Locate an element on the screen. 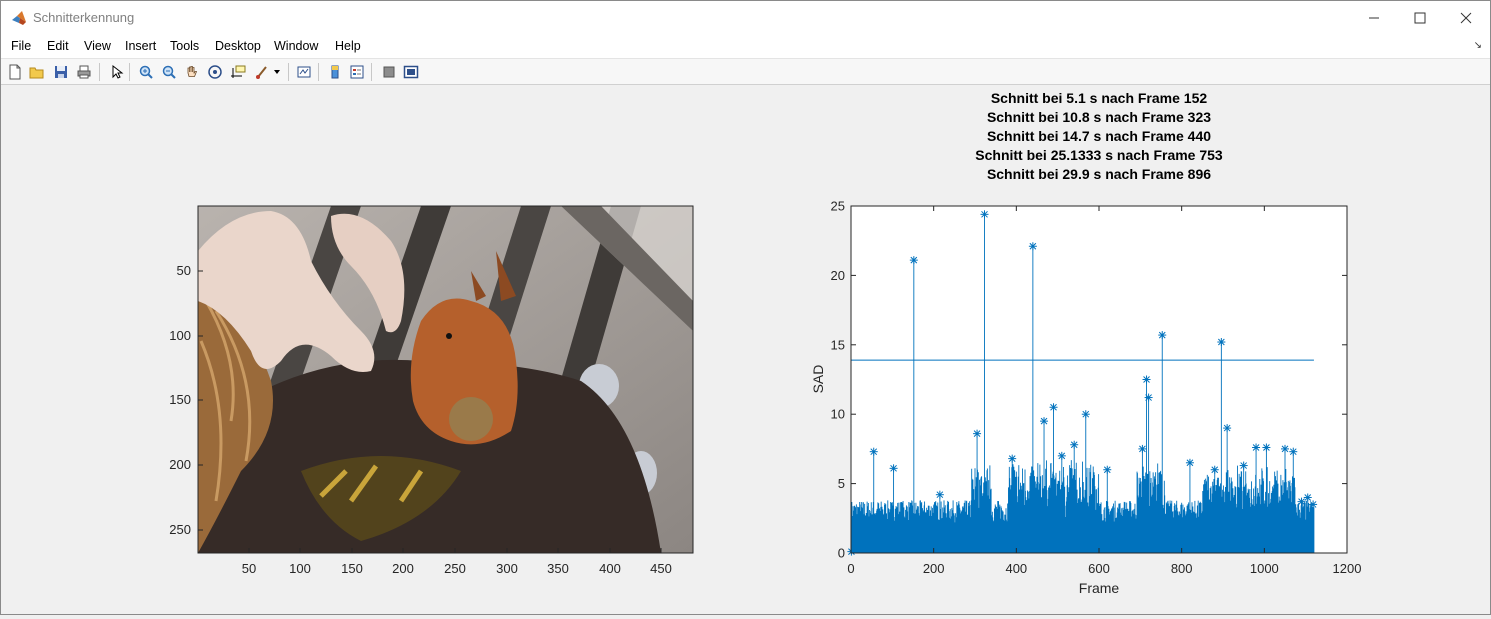 The height and width of the screenshot is (619, 1491). x-axis-label: Frame is located at coordinates (1099, 588).